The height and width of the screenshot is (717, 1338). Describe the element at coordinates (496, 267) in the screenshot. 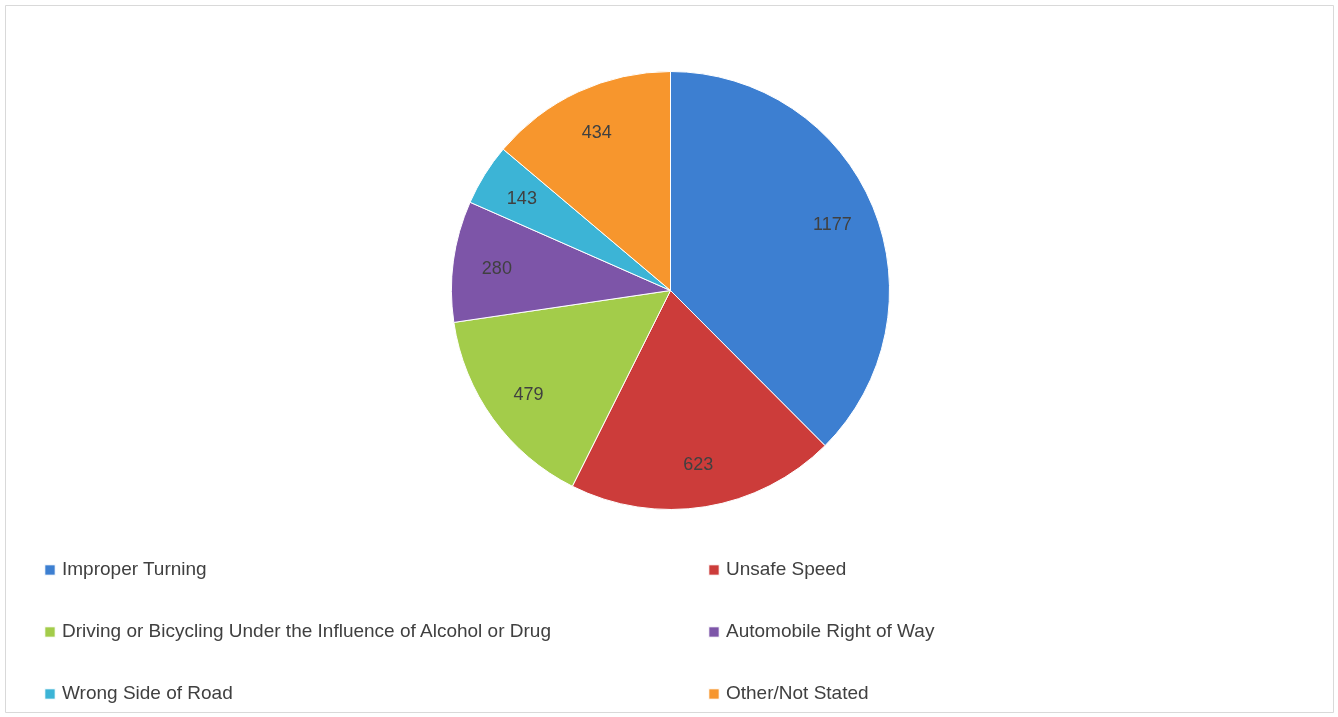

I see `data-label: 280` at that location.